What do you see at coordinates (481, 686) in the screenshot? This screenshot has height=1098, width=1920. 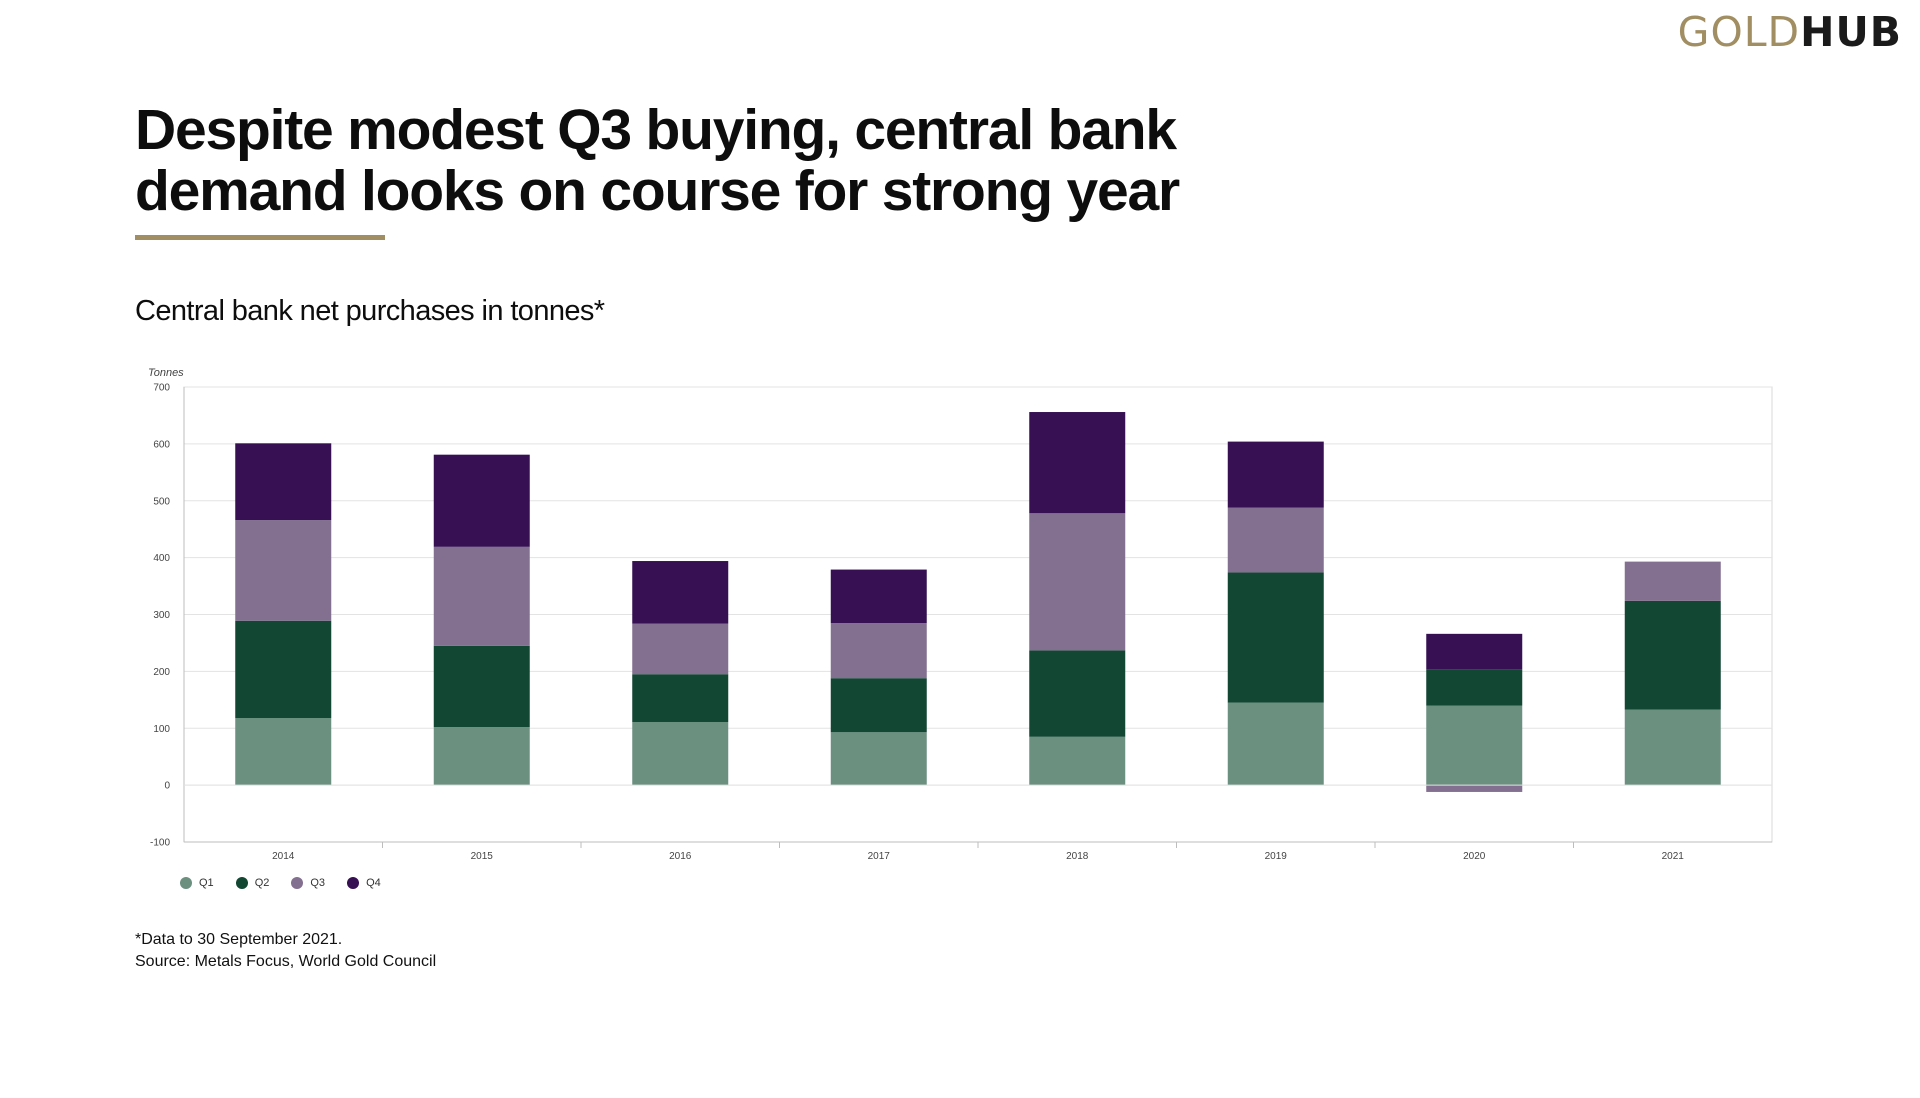 I see `bar-q2-2015` at bounding box center [481, 686].